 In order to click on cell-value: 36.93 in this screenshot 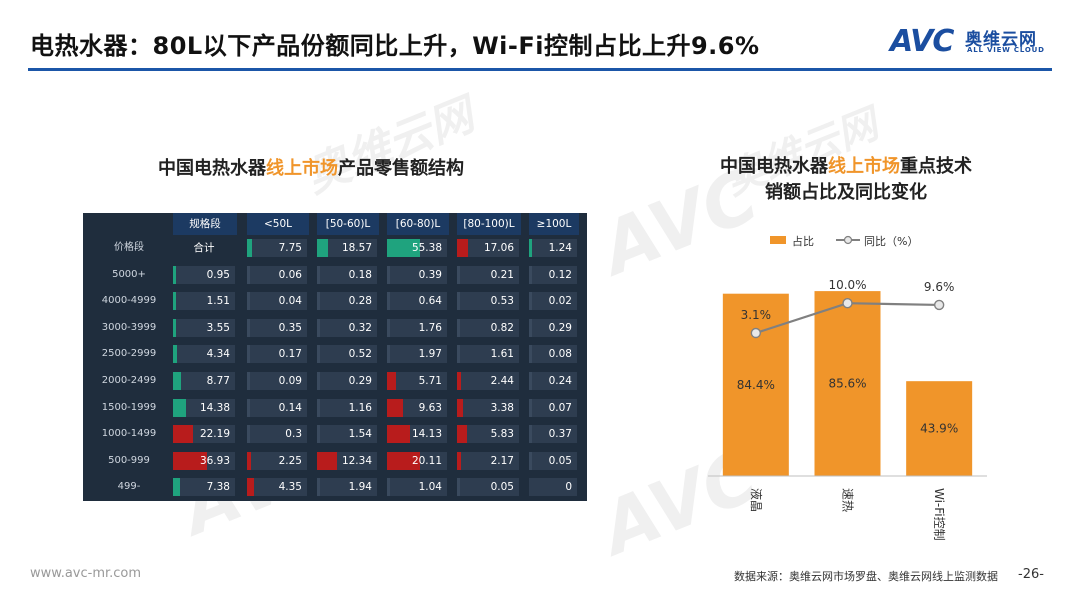, I will do `click(214, 460)`.